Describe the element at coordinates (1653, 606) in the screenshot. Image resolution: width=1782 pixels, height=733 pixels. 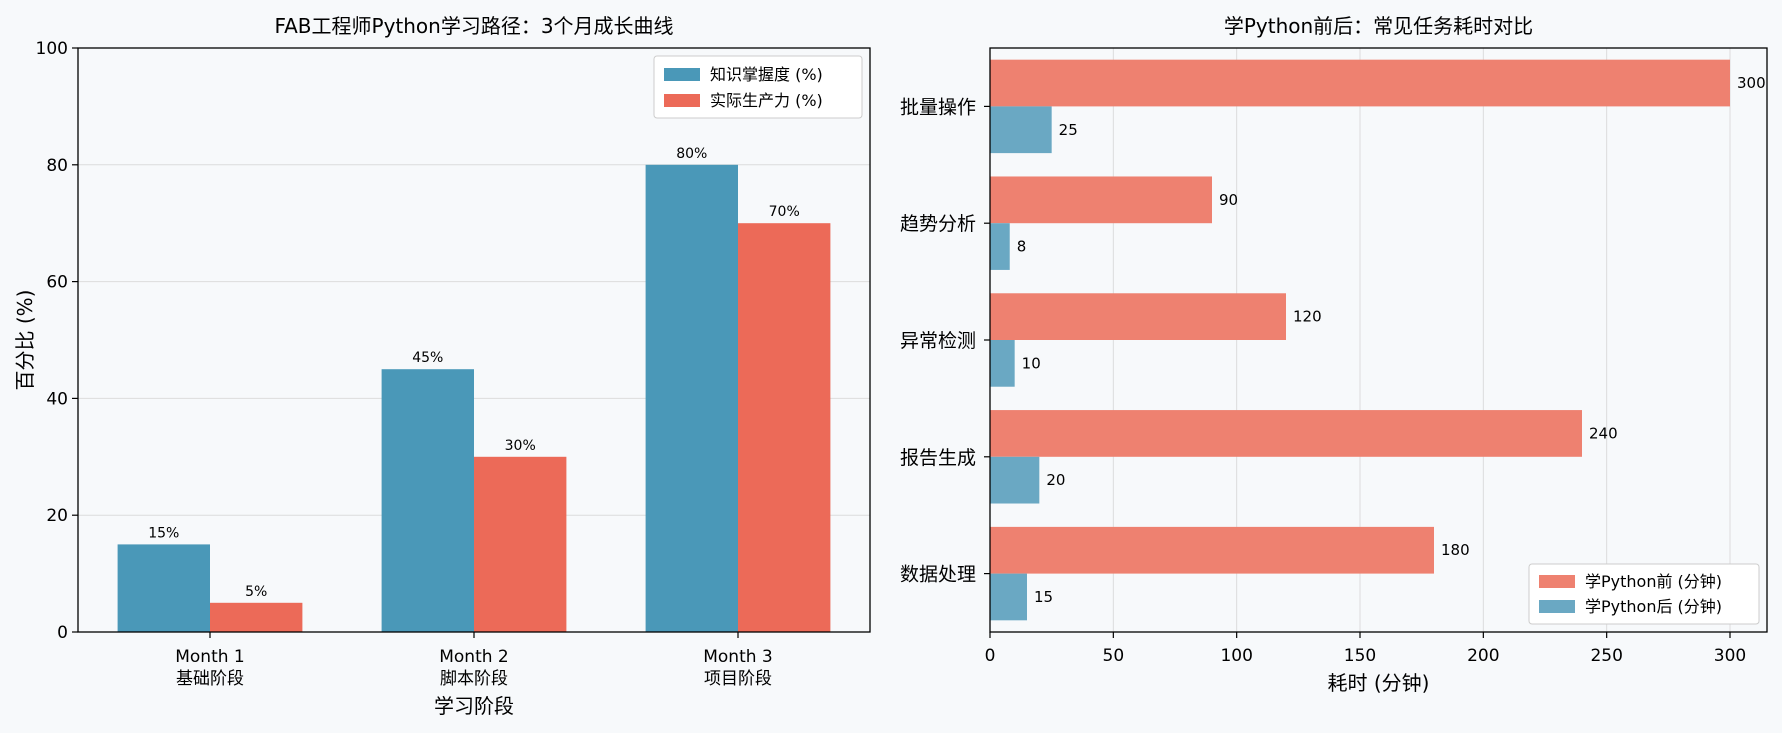
I see `right-legend-label: 学Python后 (分钟)` at that location.